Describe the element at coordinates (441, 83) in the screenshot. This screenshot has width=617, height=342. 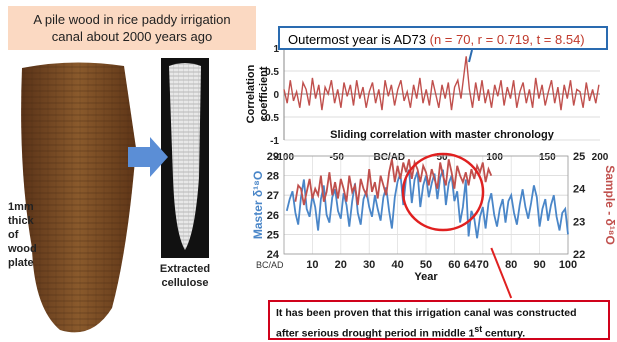
I see `correlation-line` at that location.